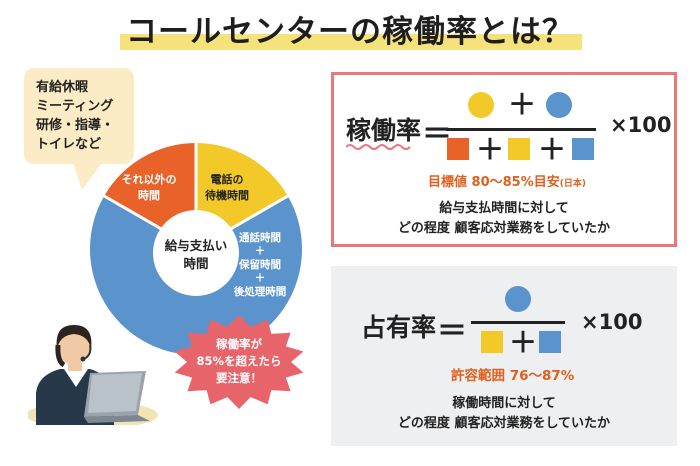  I want to click on page-title: コールセンターの稼働率とは？, so click(350, 32).